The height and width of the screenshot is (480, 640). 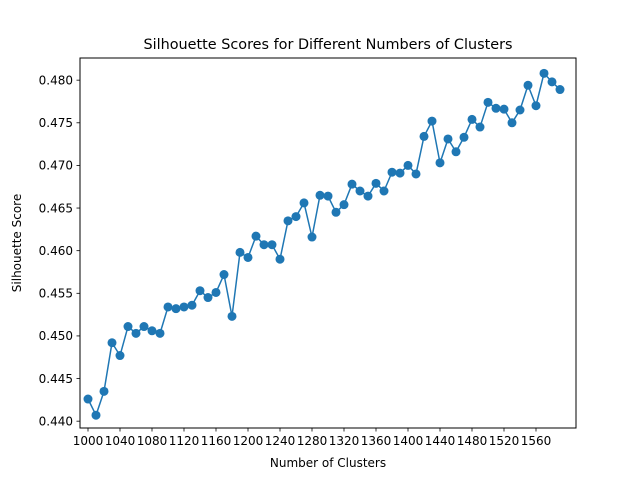 I want to click on y-tick-label: 0.475, so click(x=56, y=123).